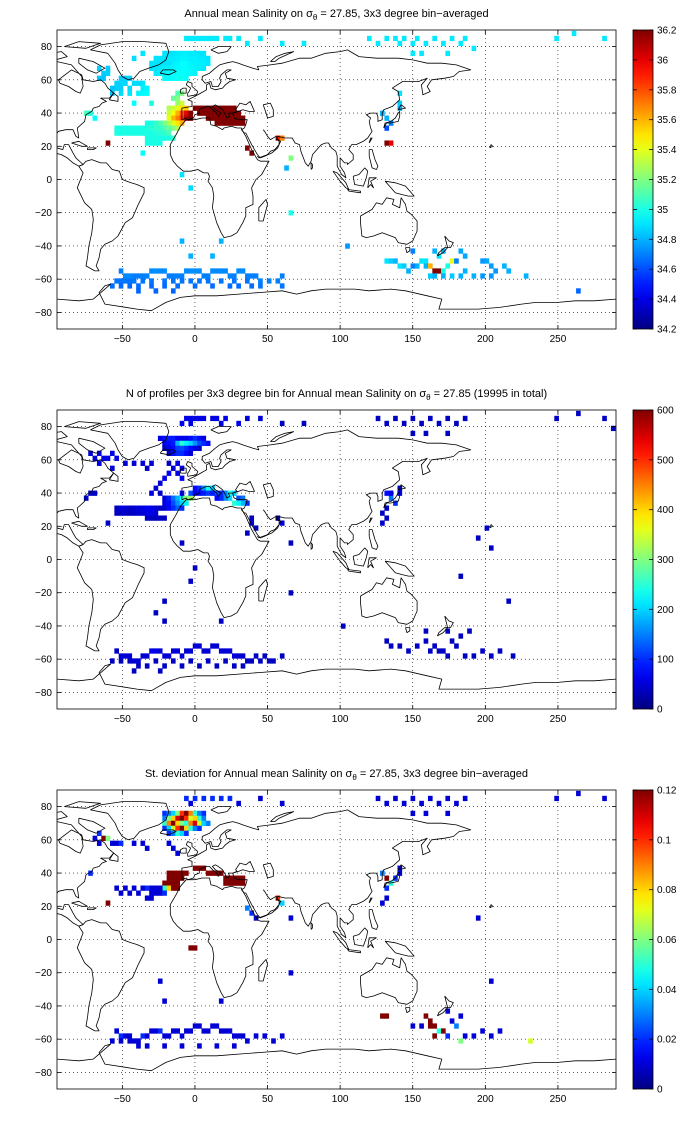  What do you see at coordinates (665, 460) in the screenshot?
I see `colorbar-tick-label: 500` at bounding box center [665, 460].